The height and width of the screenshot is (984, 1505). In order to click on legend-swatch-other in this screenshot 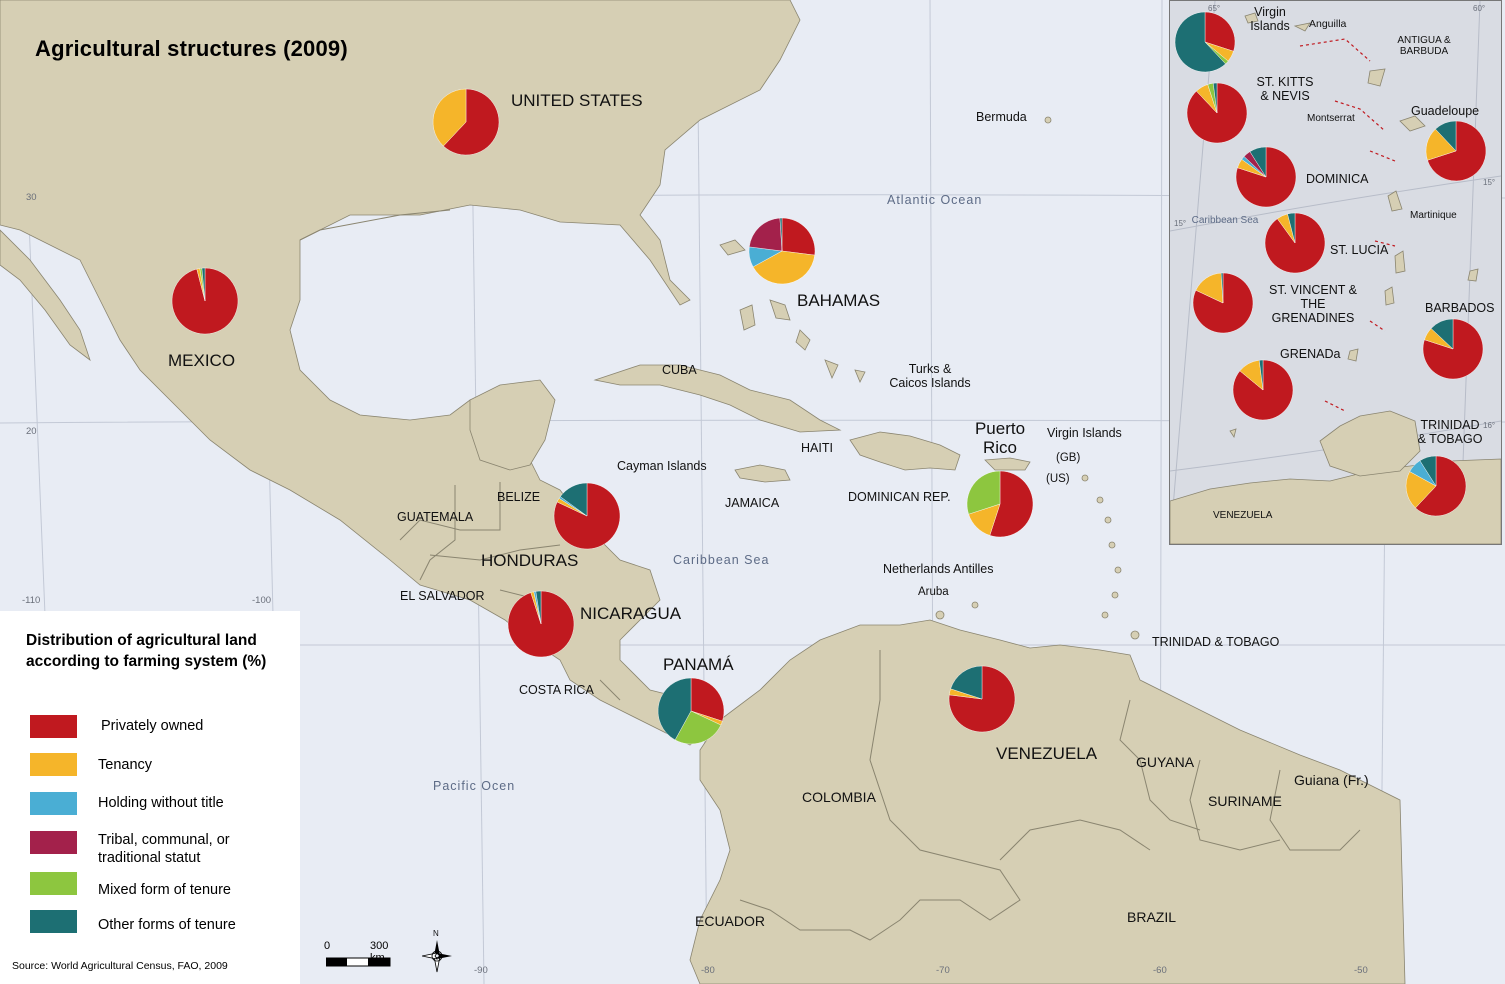, I will do `click(53, 921)`.